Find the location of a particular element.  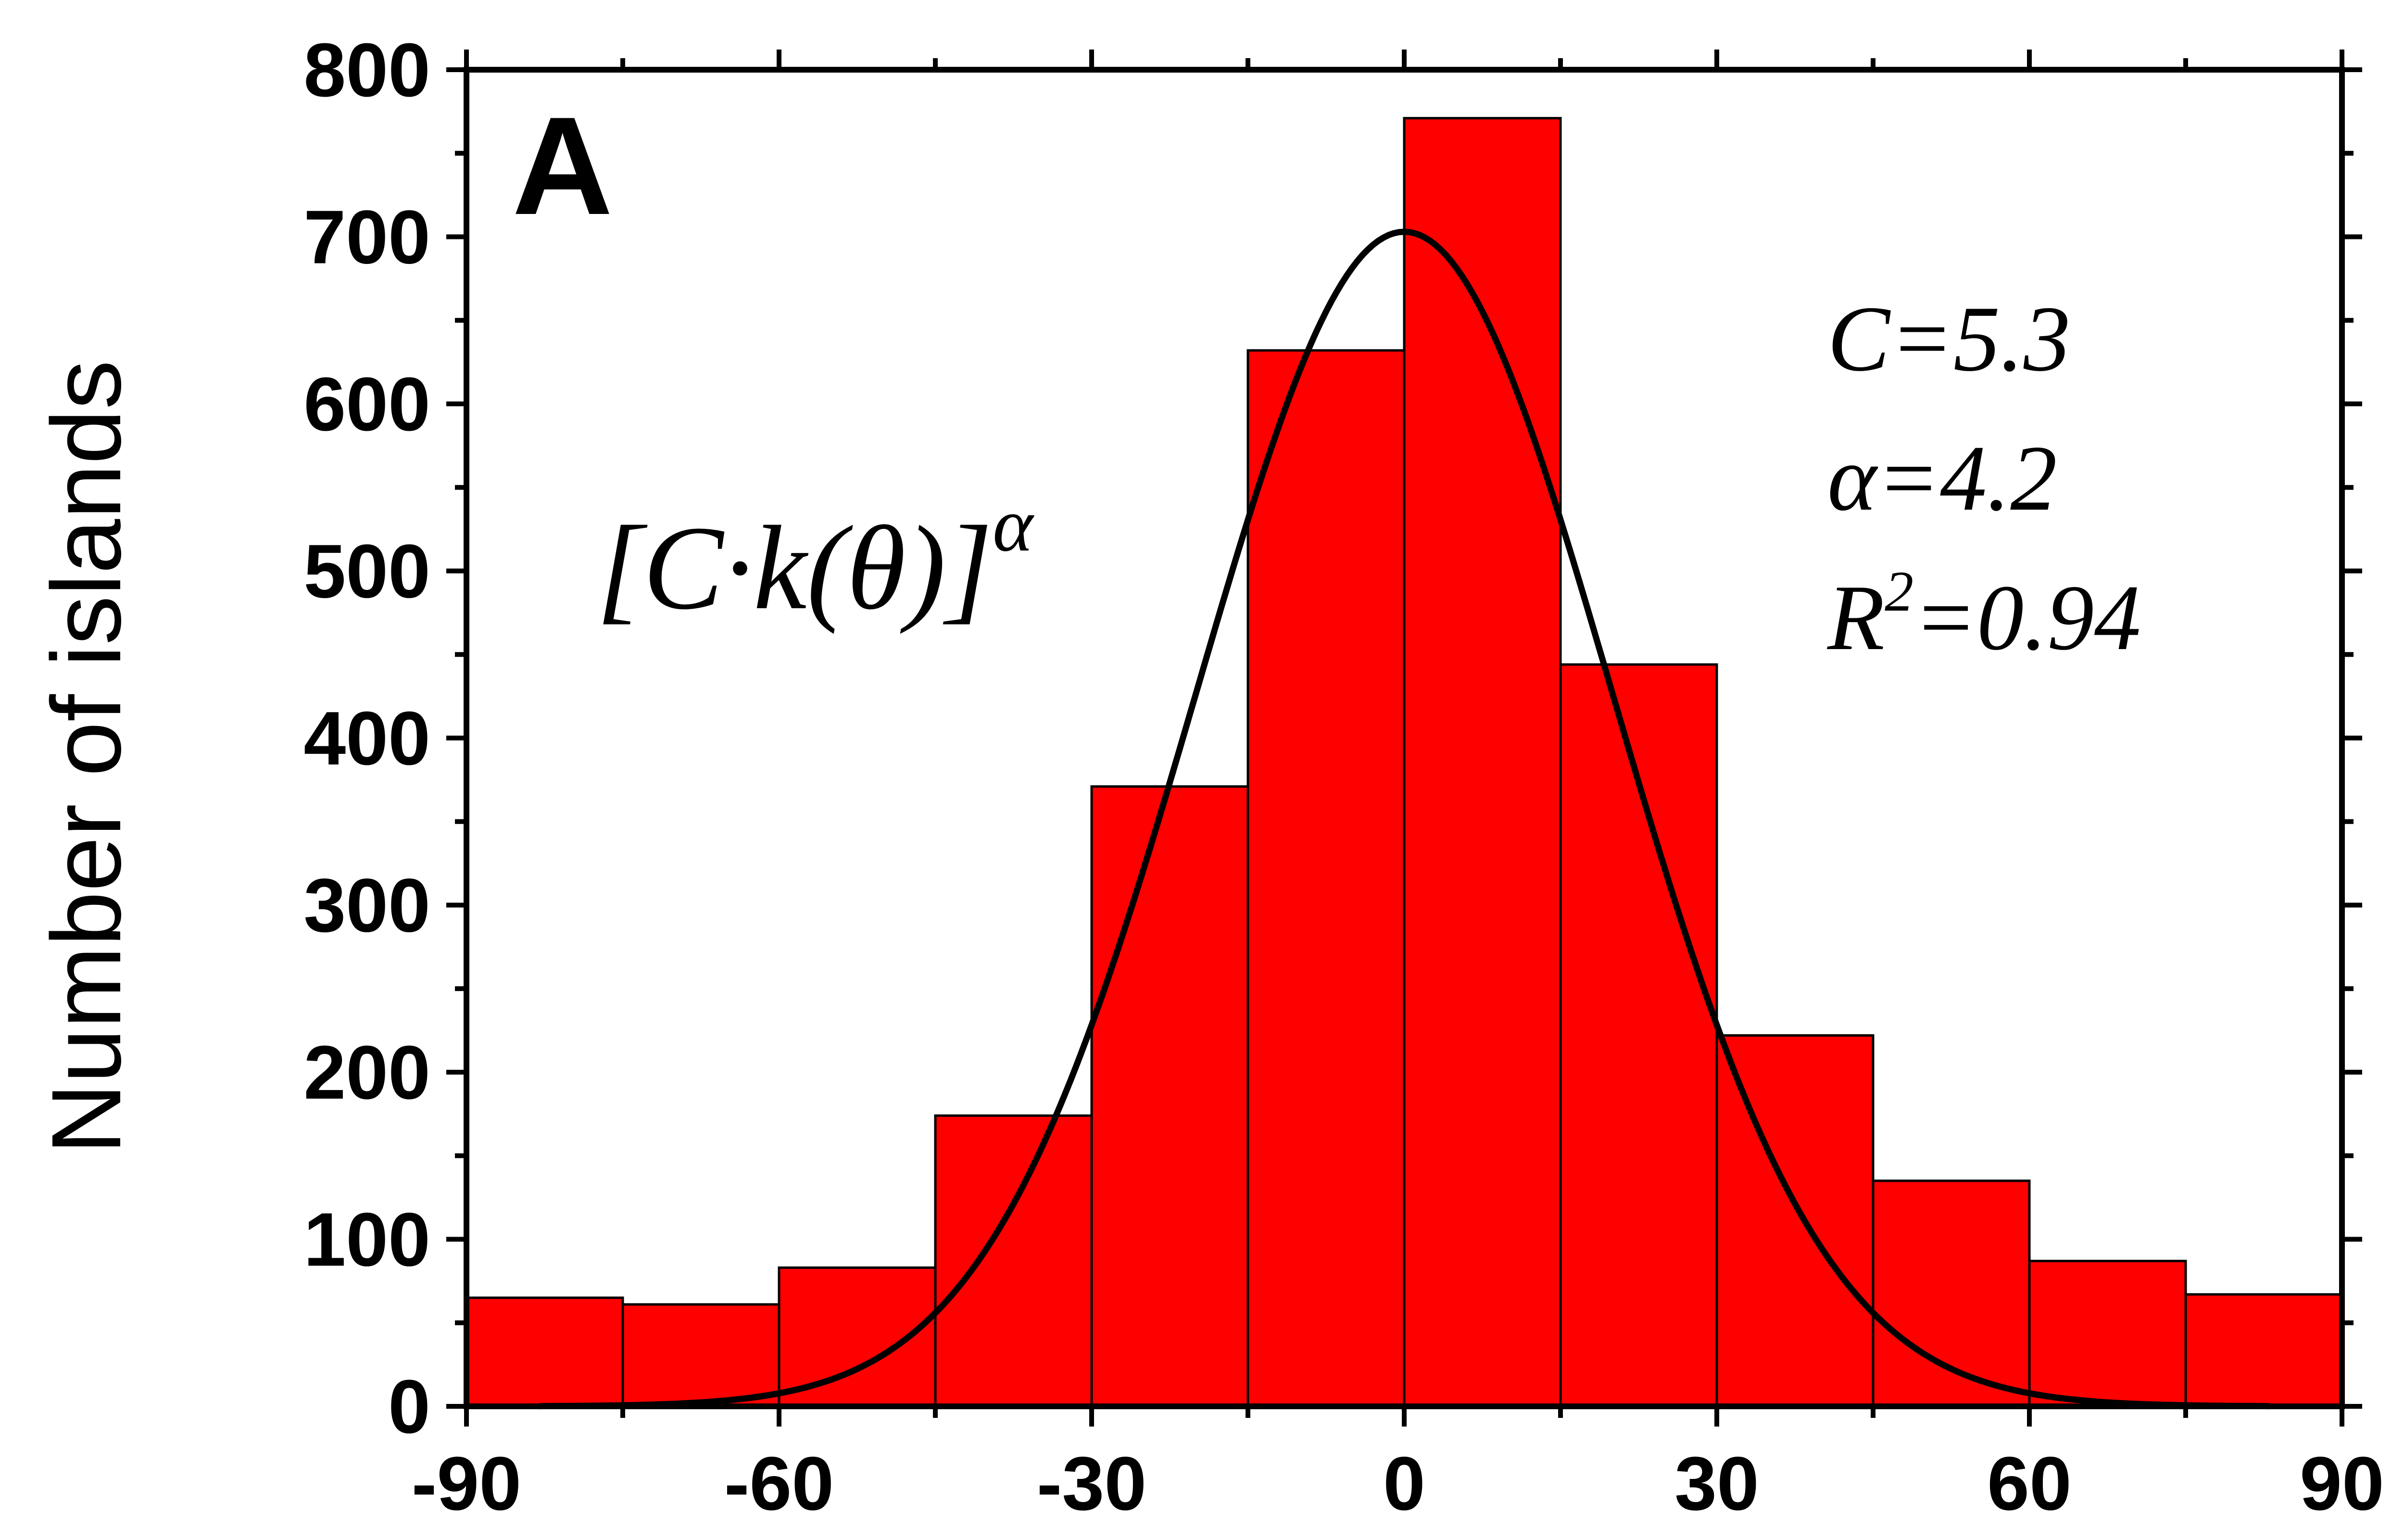

fit-curve-label-exponent: α is located at coordinates (1014, 524).